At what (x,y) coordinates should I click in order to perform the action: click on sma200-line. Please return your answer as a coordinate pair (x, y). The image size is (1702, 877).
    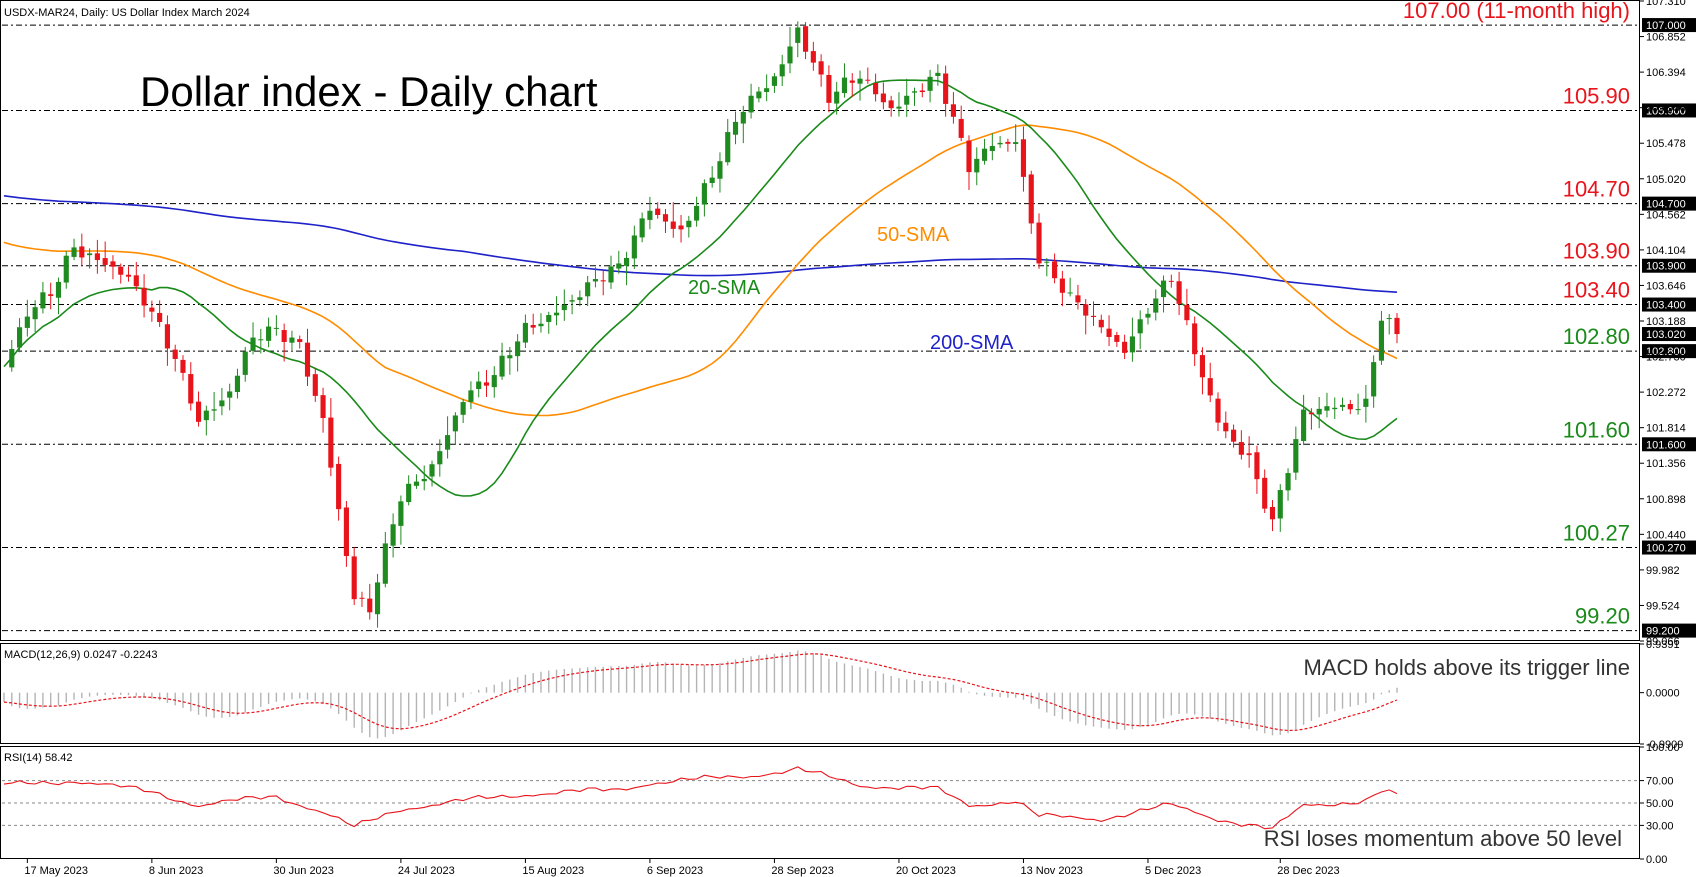
    Looking at the image, I should click on (700, 244).